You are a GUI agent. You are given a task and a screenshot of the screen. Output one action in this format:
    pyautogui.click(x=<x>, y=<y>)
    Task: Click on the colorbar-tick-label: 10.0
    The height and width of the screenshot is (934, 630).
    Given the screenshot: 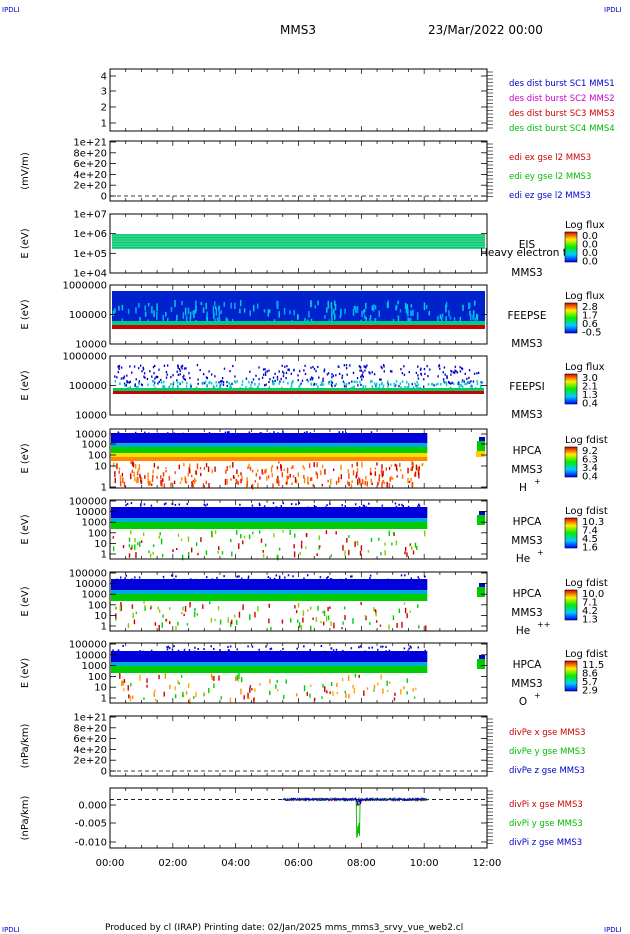 What is the action you would take?
    pyautogui.click(x=593, y=594)
    